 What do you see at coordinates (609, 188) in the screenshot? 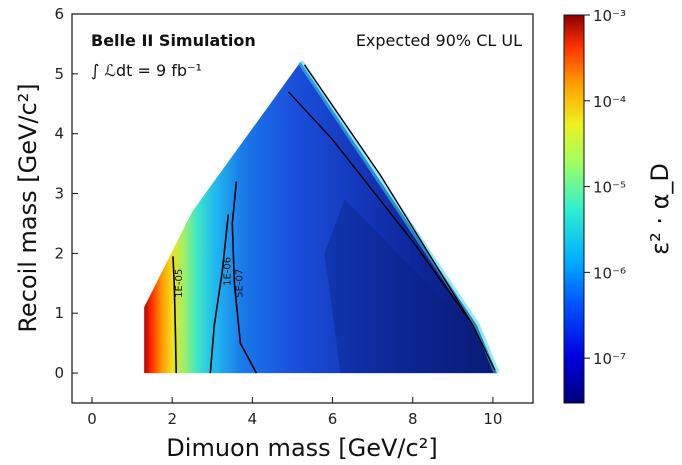
I see `colorbar-tick-label: 10⁻⁵` at bounding box center [609, 188].